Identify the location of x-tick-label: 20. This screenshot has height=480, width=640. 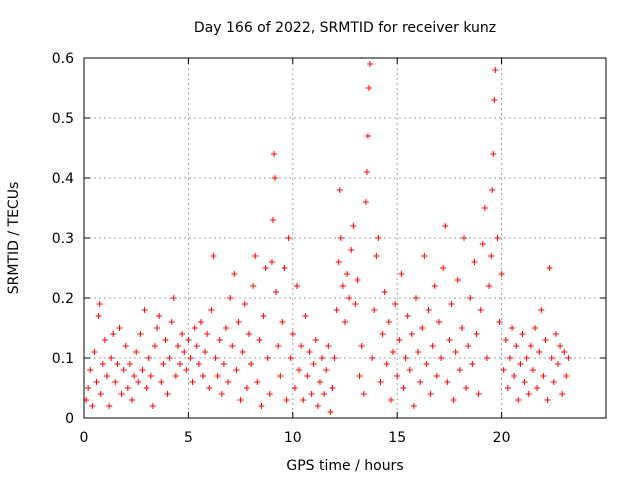
(502, 438).